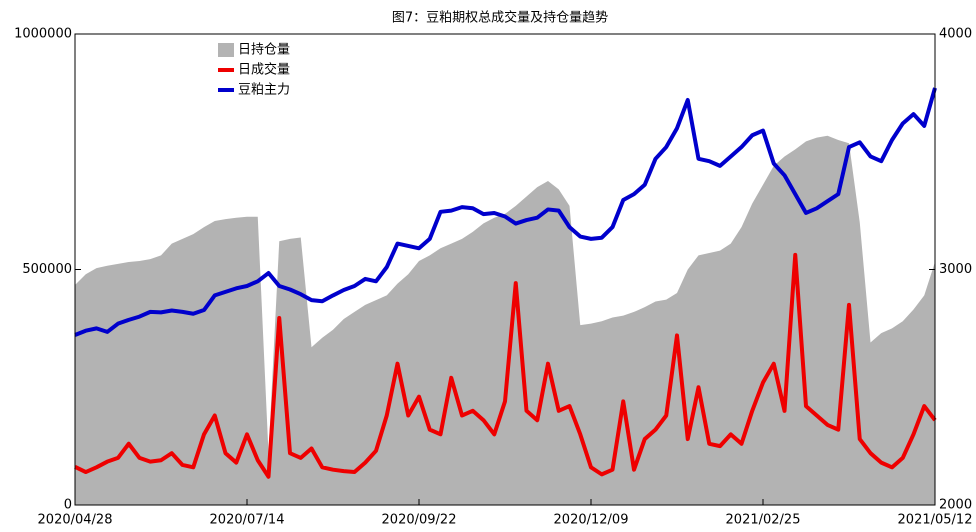 This screenshot has height=532, width=976. Describe the element at coordinates (955, 34) in the screenshot. I see `y2-tick-label: 4000` at that location.